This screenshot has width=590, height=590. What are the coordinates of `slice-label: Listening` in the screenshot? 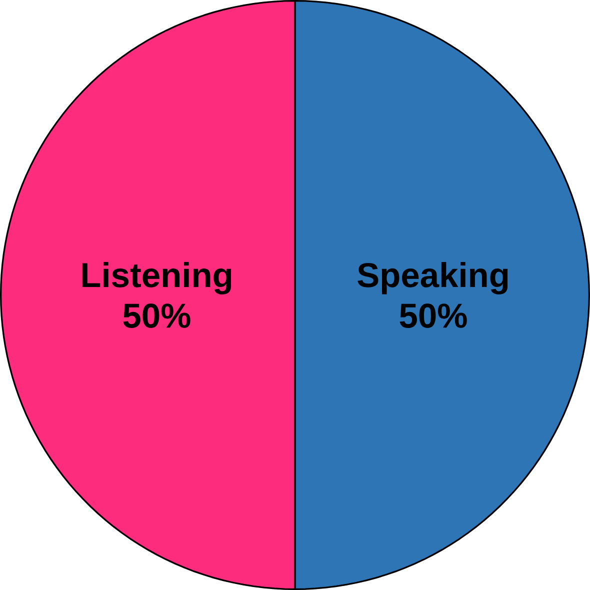 It's located at (157, 278).